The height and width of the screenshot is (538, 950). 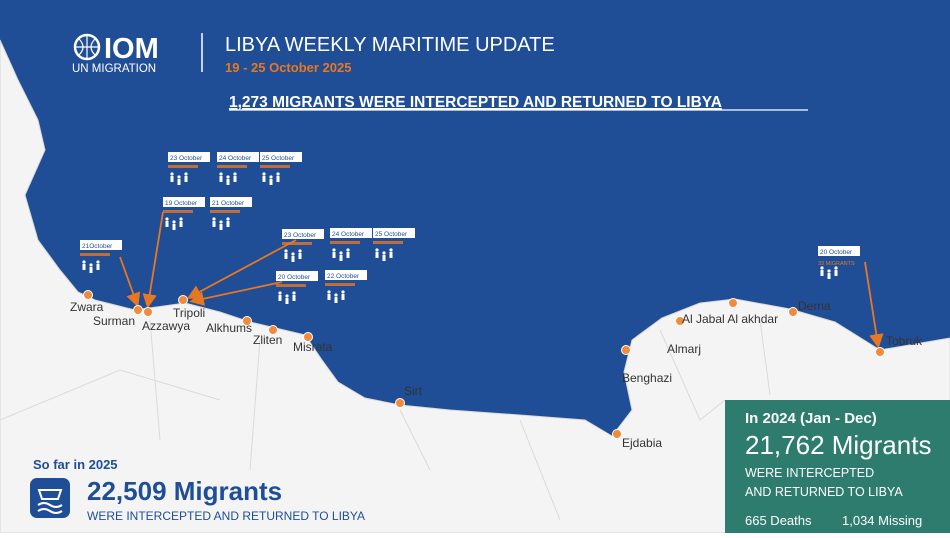 I want to click on summary-2024-label: In 2024 (Jan - Dec), so click(x=811, y=418).